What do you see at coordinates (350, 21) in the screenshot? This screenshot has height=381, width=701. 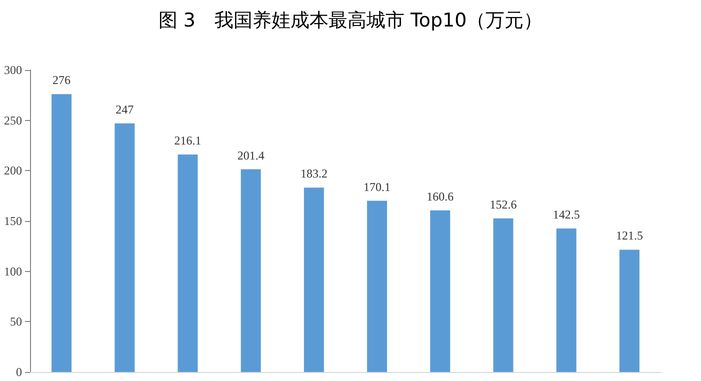 I see `chart-title: 图 3 我国养娃成本最高城市 Top10（万元）` at bounding box center [350, 21].